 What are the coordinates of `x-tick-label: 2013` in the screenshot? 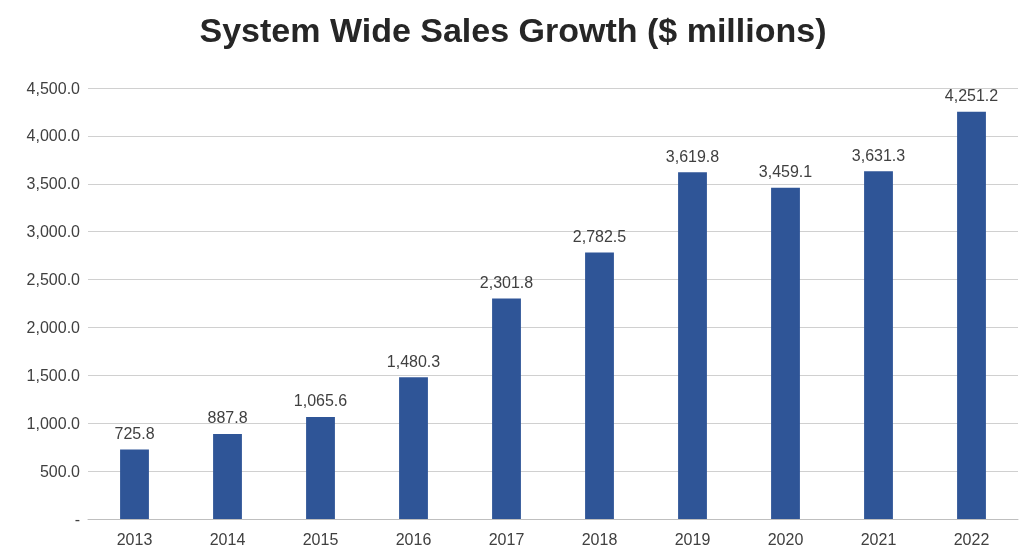 It's located at (134, 539).